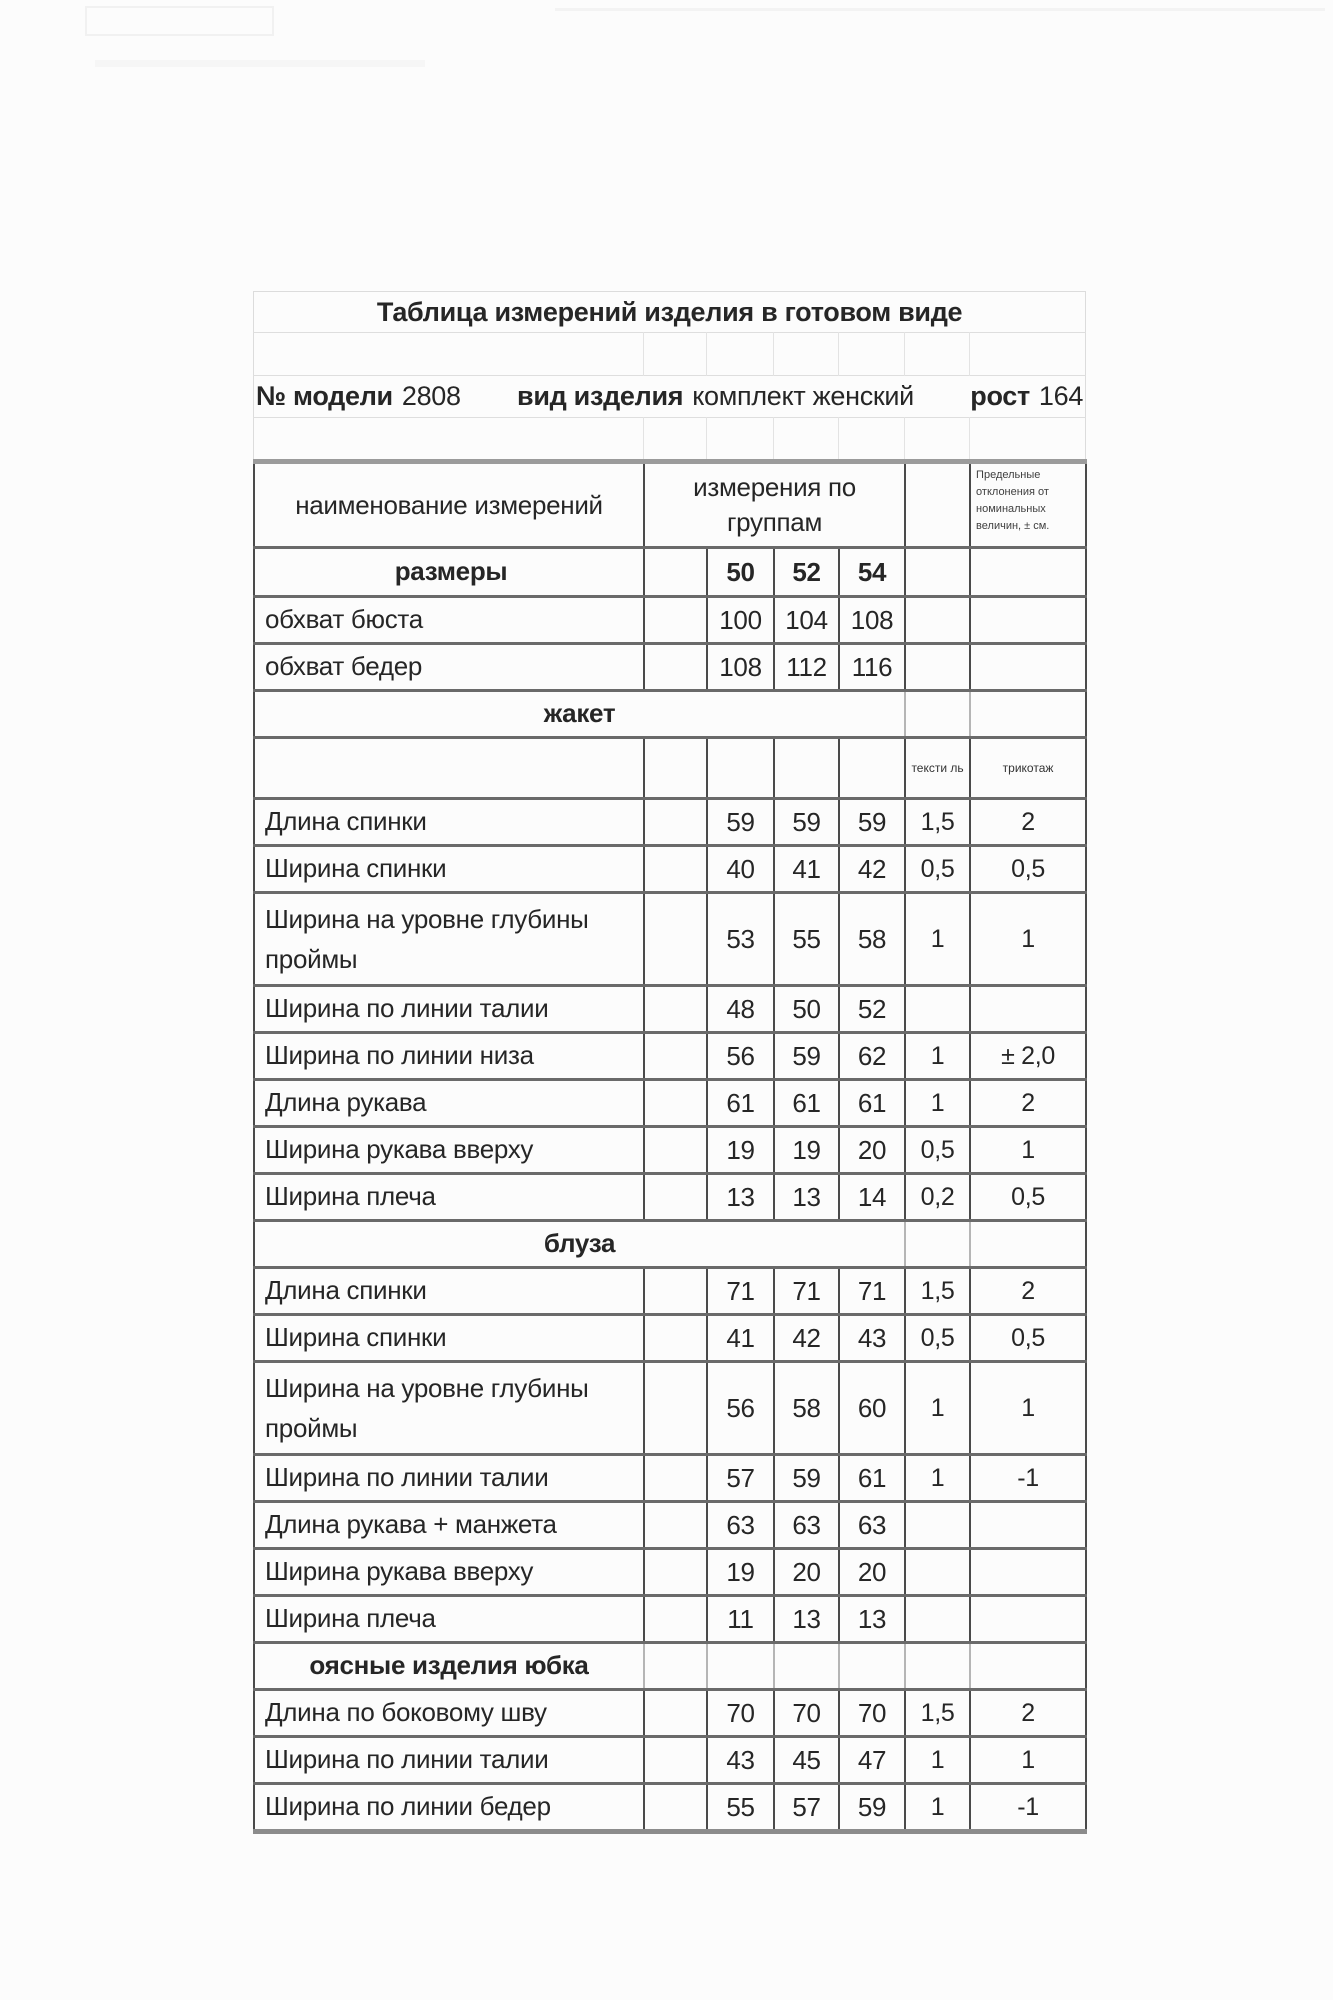 The height and width of the screenshot is (2000, 1333). What do you see at coordinates (871, 1572) in the screenshot?
I see `size-value-cell: 20` at bounding box center [871, 1572].